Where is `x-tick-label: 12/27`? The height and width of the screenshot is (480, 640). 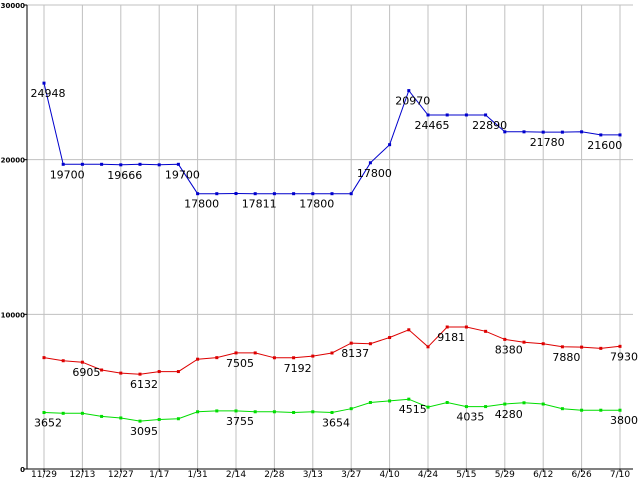 x-tick-label: 12/27 is located at coordinates (121, 475).